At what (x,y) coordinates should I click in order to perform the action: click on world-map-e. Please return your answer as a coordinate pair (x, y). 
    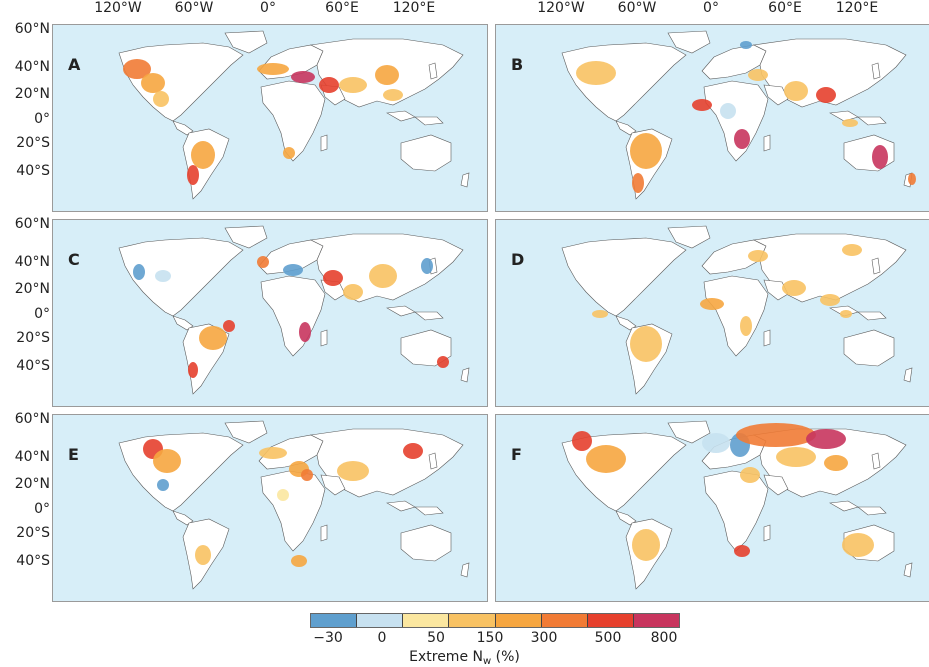
    Looking at the image, I should click on (294, 505).